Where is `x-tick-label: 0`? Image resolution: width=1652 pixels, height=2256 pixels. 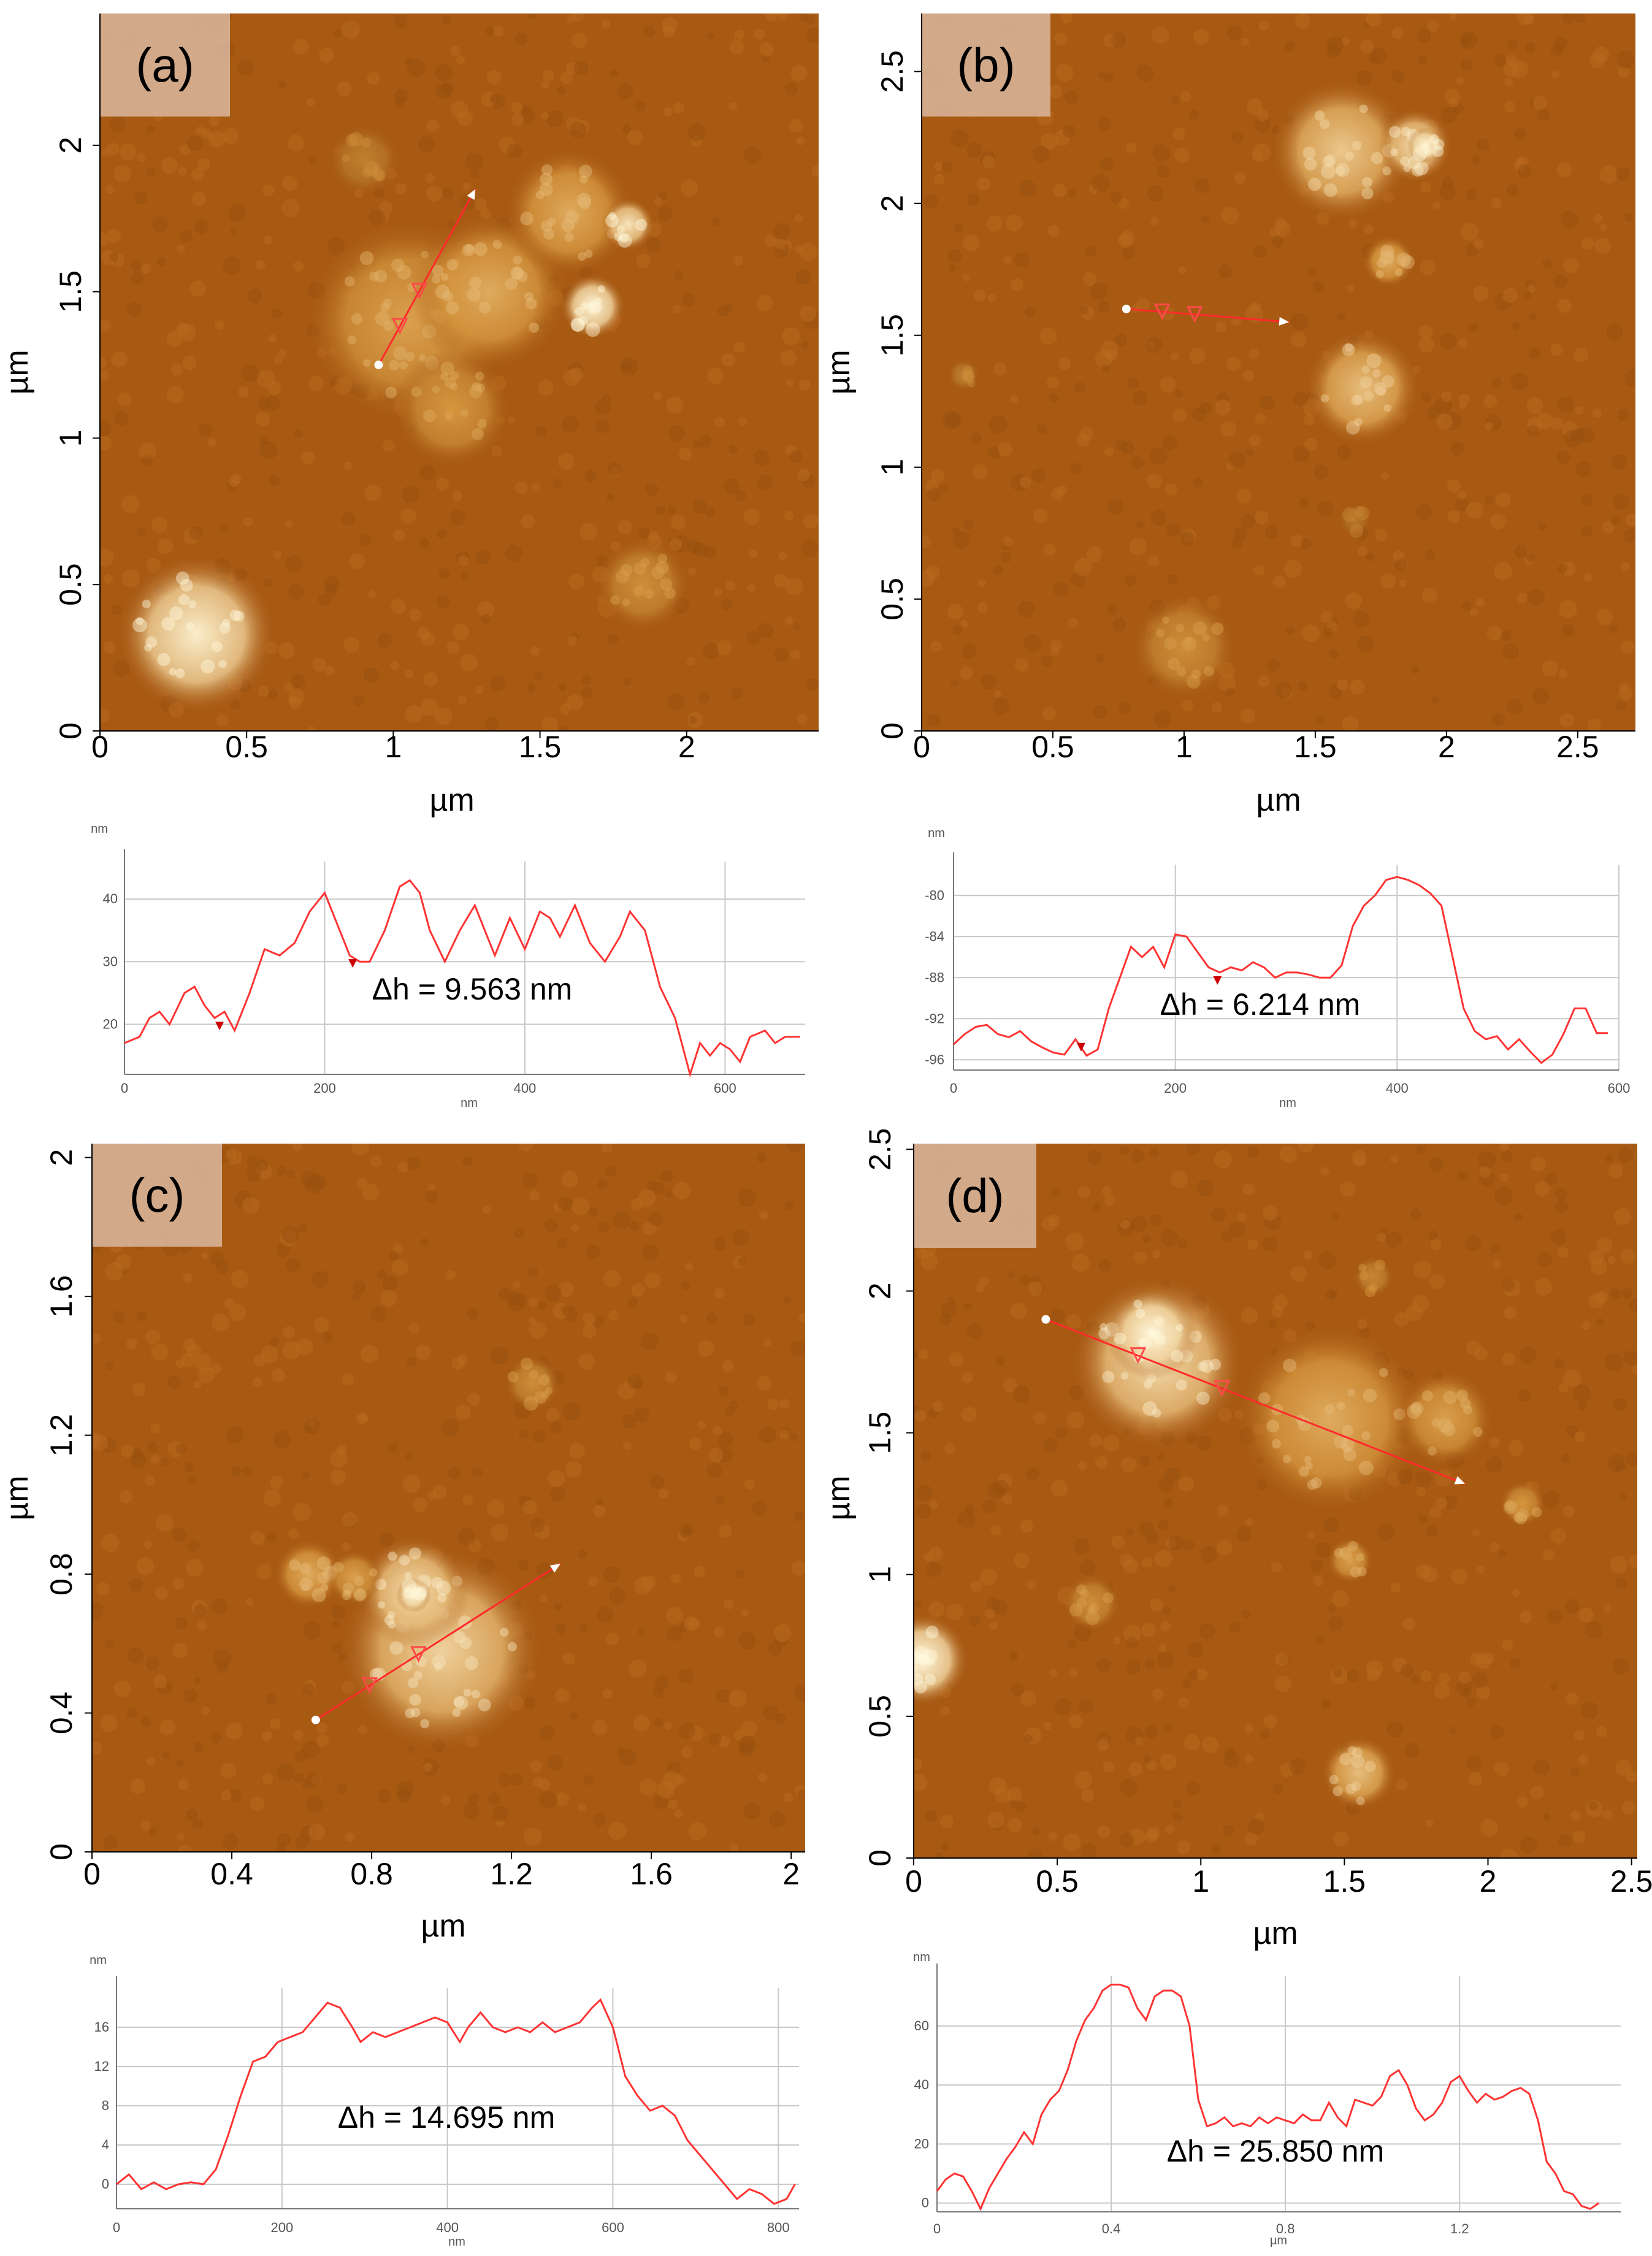 x-tick-label: 0 is located at coordinates (922, 747).